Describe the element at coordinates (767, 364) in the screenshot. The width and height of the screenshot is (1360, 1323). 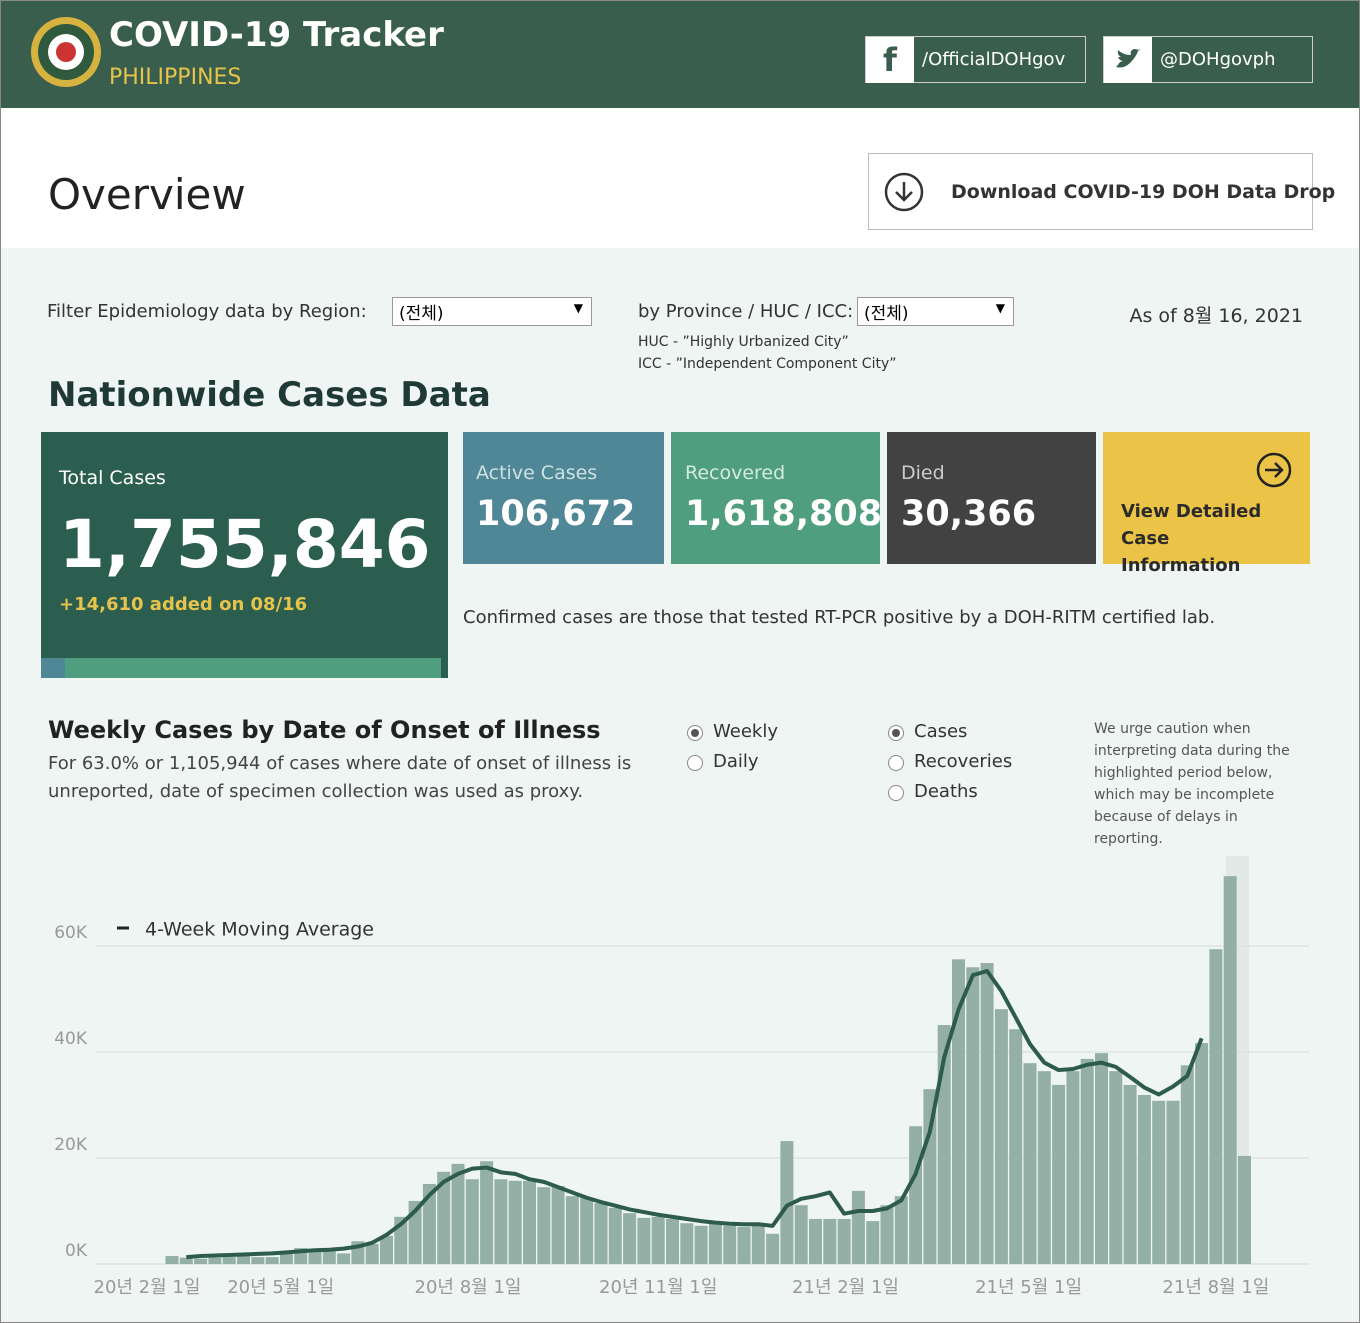
I see `icc-note: ICC - ”Independent Component City”` at that location.